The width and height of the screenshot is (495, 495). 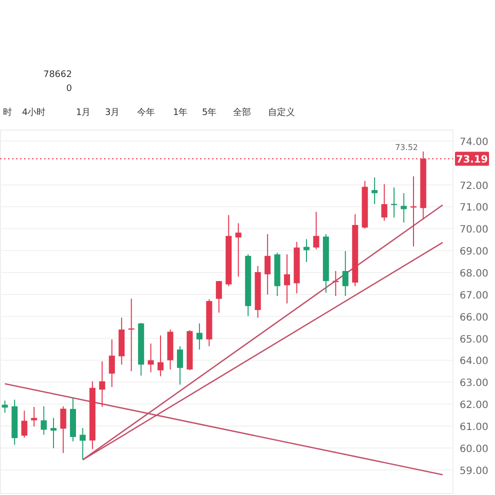 What do you see at coordinates (281, 112) in the screenshot?
I see `text: 自定义` at bounding box center [281, 112].